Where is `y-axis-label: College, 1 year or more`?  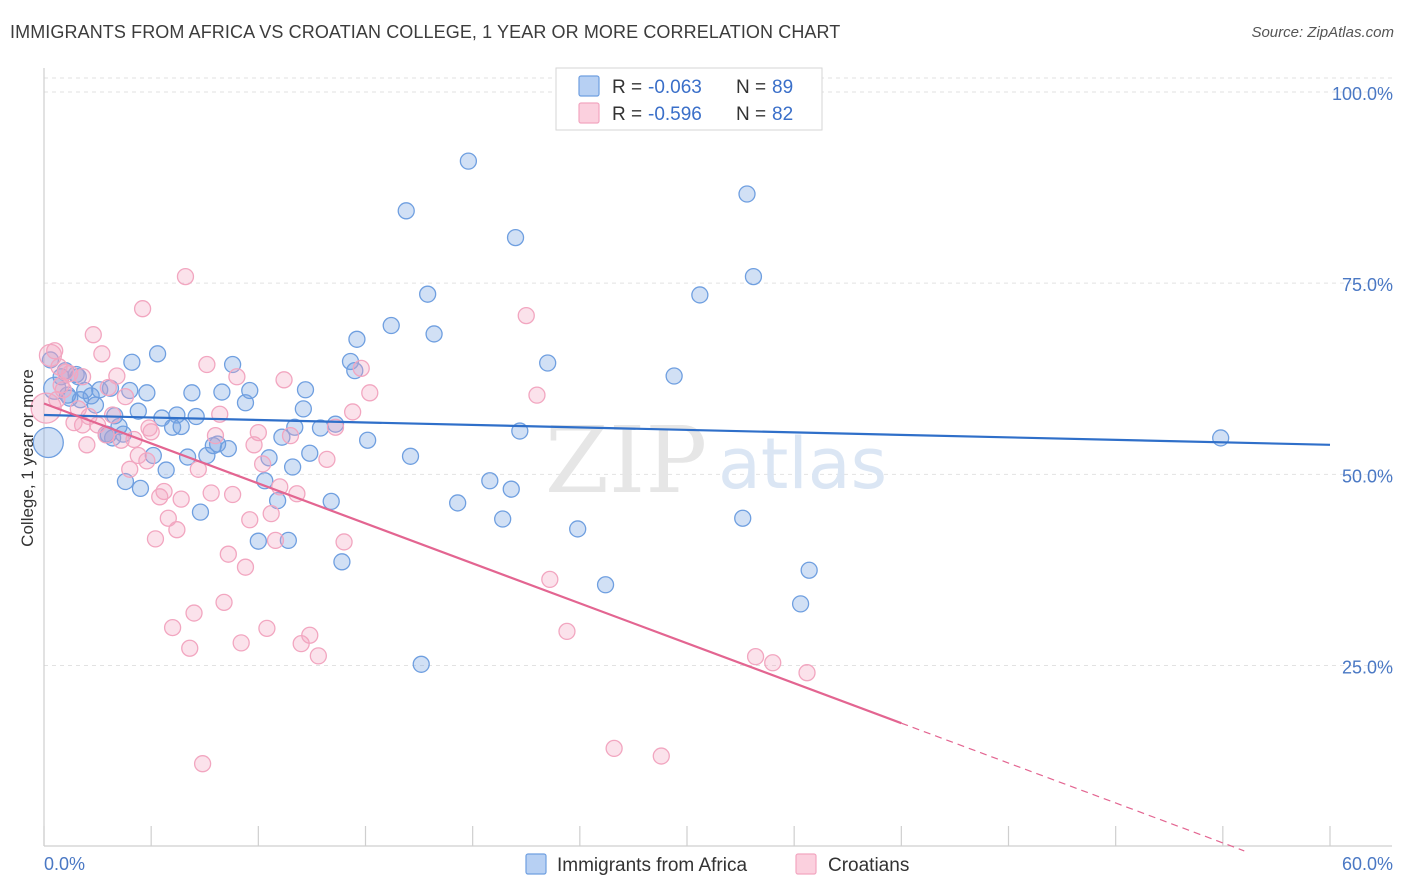
y-axis-label: College, 1 year or more is located at coordinates (27, 458).